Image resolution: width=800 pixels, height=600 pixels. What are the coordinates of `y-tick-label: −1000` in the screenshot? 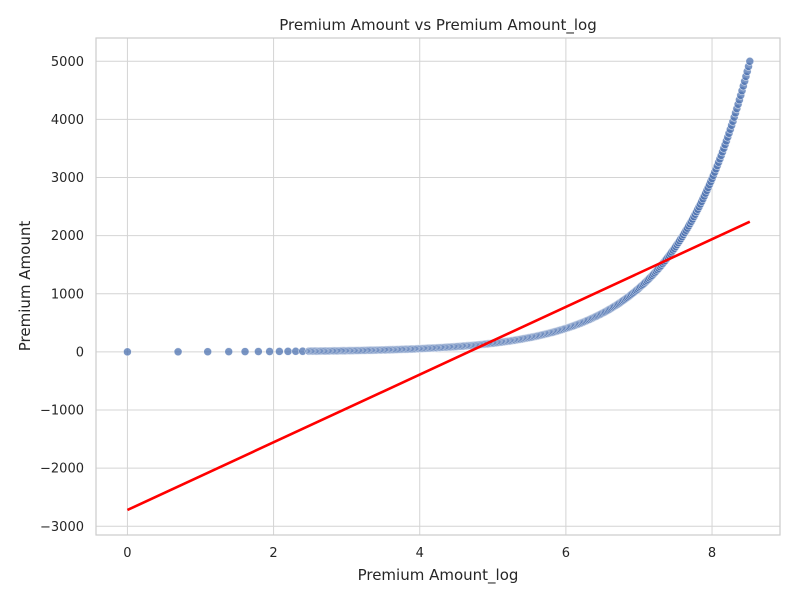 It's located at (62, 411).